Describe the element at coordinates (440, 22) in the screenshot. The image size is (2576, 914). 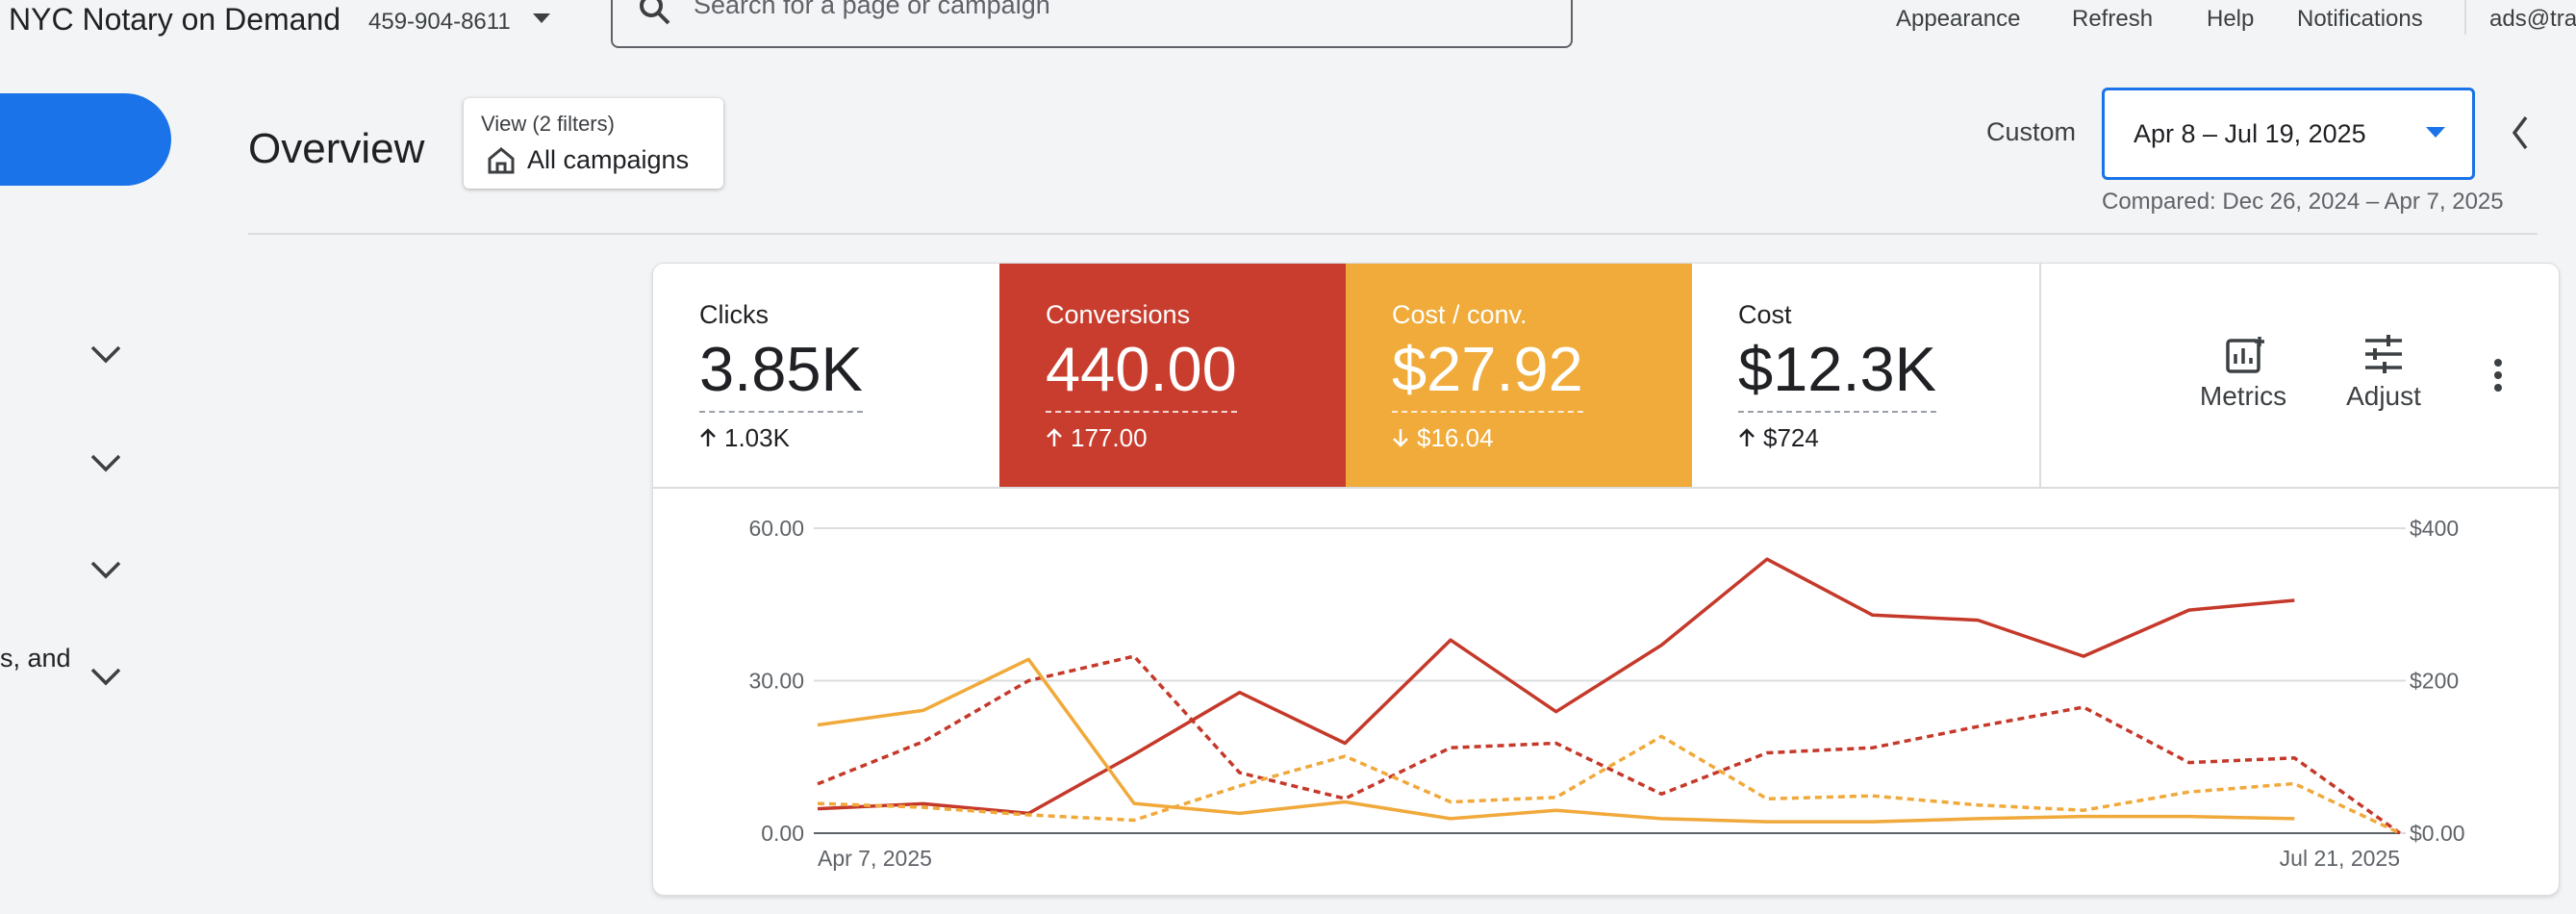
I see `account-phone: 459-904-8611` at that location.